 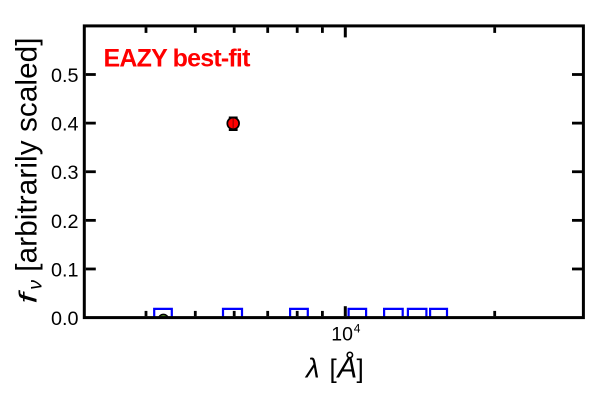 I want to click on svg-text: f, so click(x=28, y=296).